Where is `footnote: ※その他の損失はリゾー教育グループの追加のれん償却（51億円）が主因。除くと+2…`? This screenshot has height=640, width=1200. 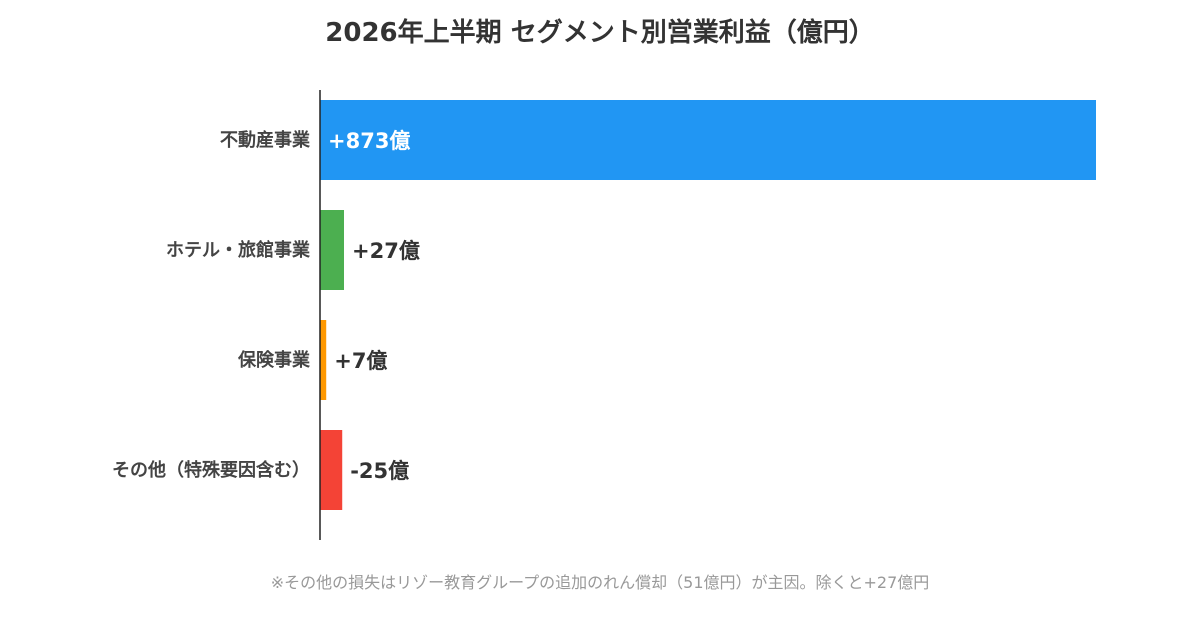 footnote: ※その他の損失はリゾー教育グループの追加のれん償却（51億円）が主因。除くと+2… is located at coordinates (600, 582).